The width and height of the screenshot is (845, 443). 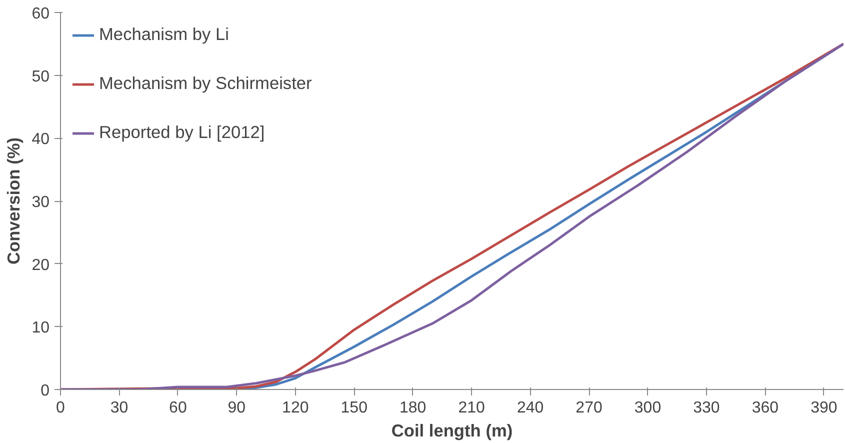 I want to click on x-tick-label: 270, so click(x=589, y=408).